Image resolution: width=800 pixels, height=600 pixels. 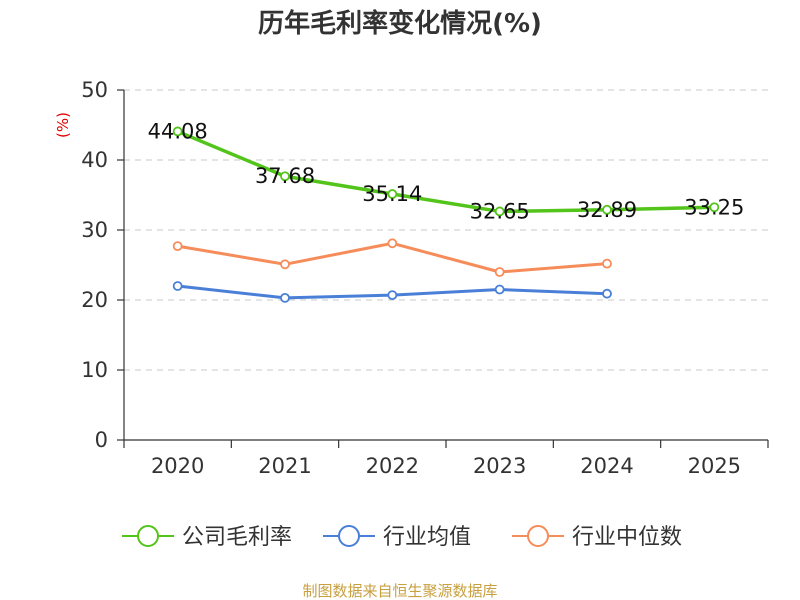 I want to click on legend-label: 行业均值, so click(x=427, y=537).